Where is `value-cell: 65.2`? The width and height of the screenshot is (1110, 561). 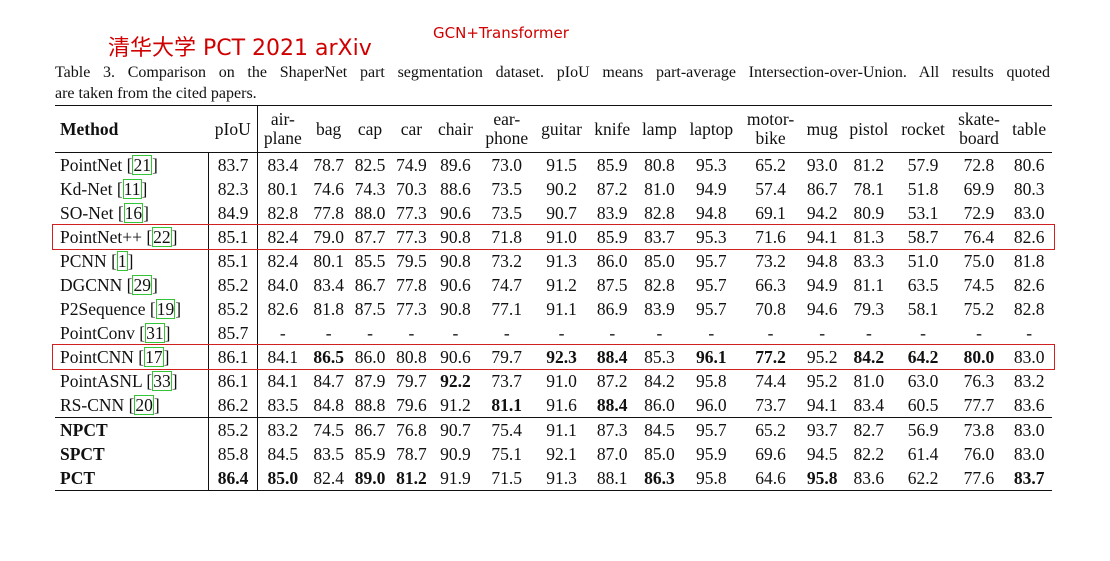
value-cell: 65.2 is located at coordinates (770, 430).